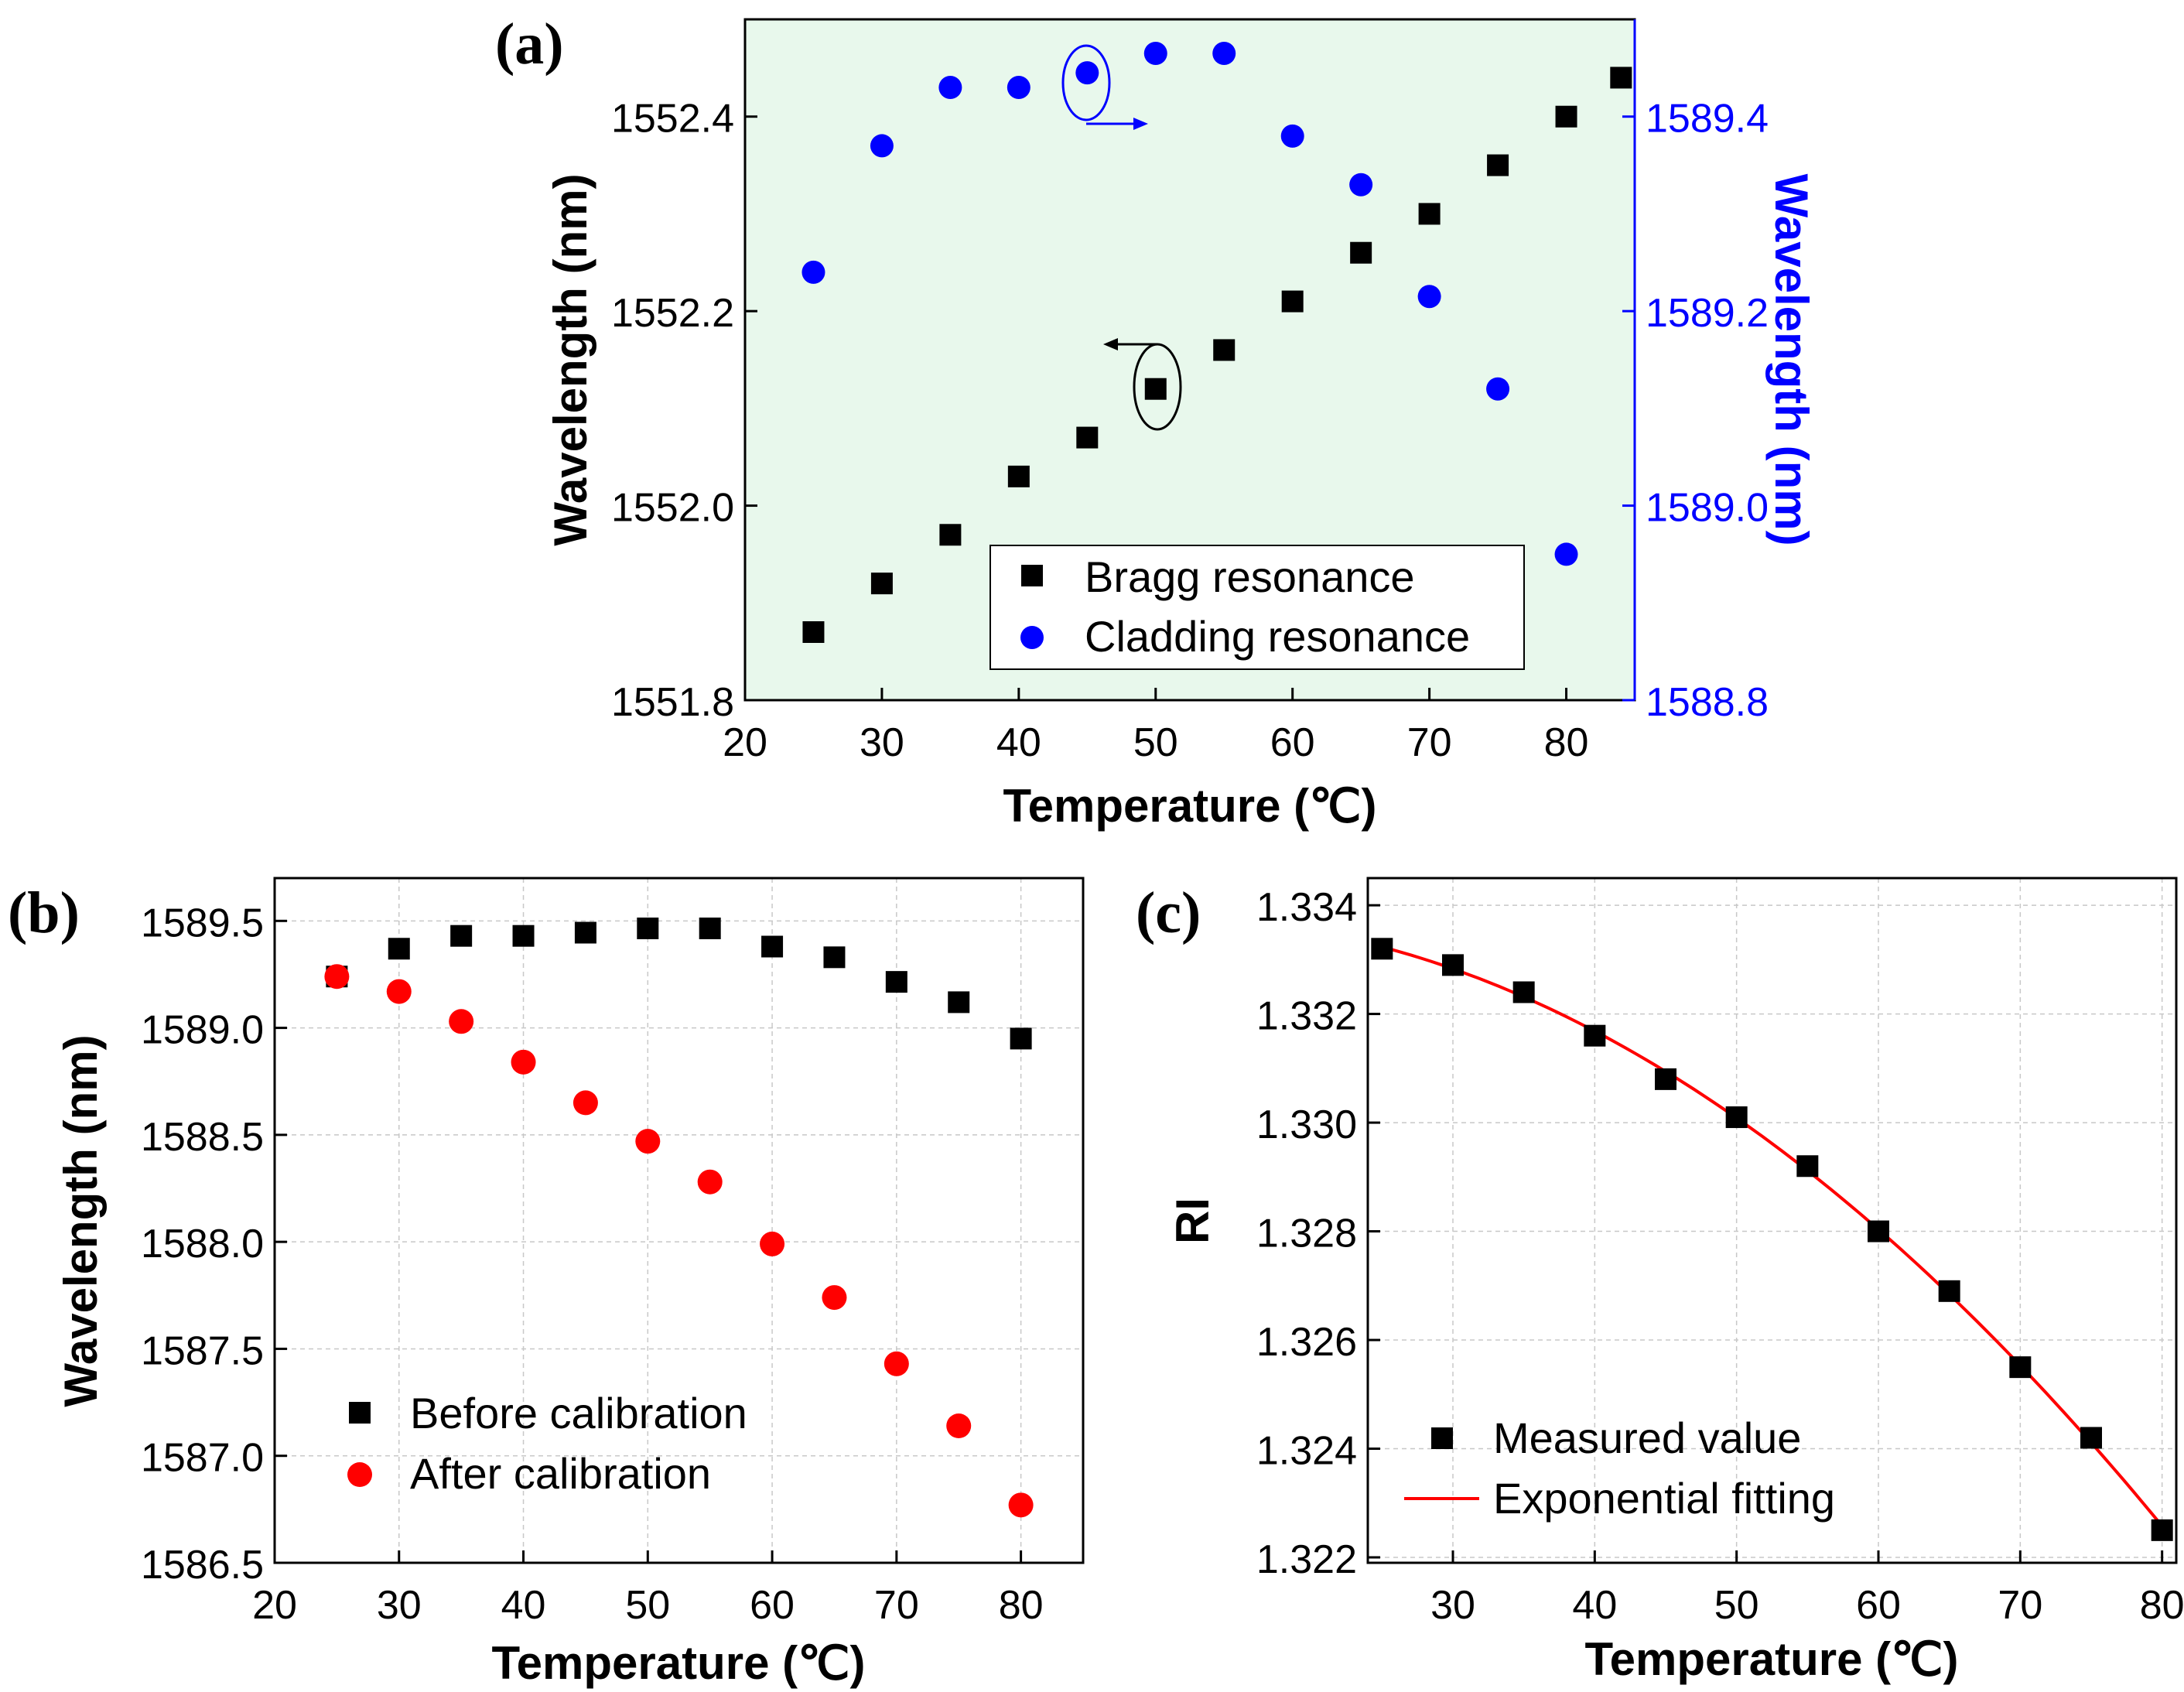 This screenshot has width=2184, height=1692. Describe the element at coordinates (1142, 385) in the screenshot. I see `panel-a-bragg-axis-indicator` at that location.